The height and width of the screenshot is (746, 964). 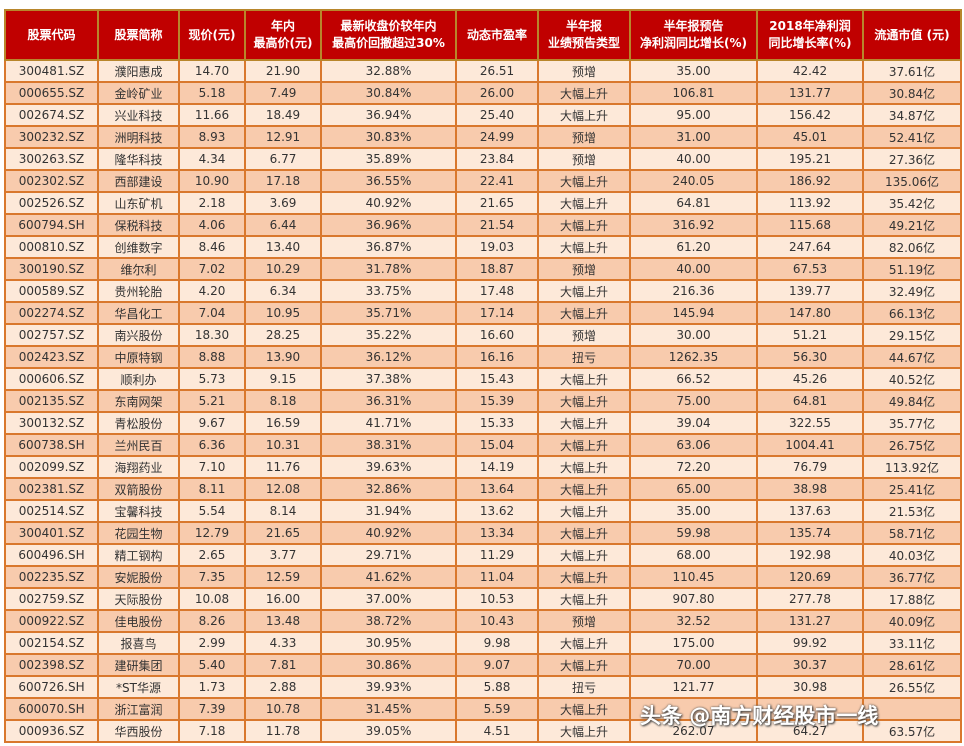 I want to click on table-cell: 5.40, so click(x=212, y=665).